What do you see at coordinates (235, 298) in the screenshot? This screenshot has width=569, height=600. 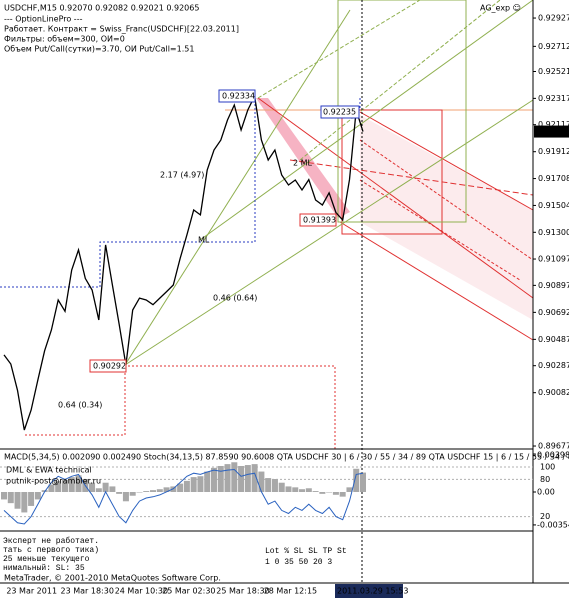 I see `annotation: 0.46 (0.64)` at bounding box center [235, 298].